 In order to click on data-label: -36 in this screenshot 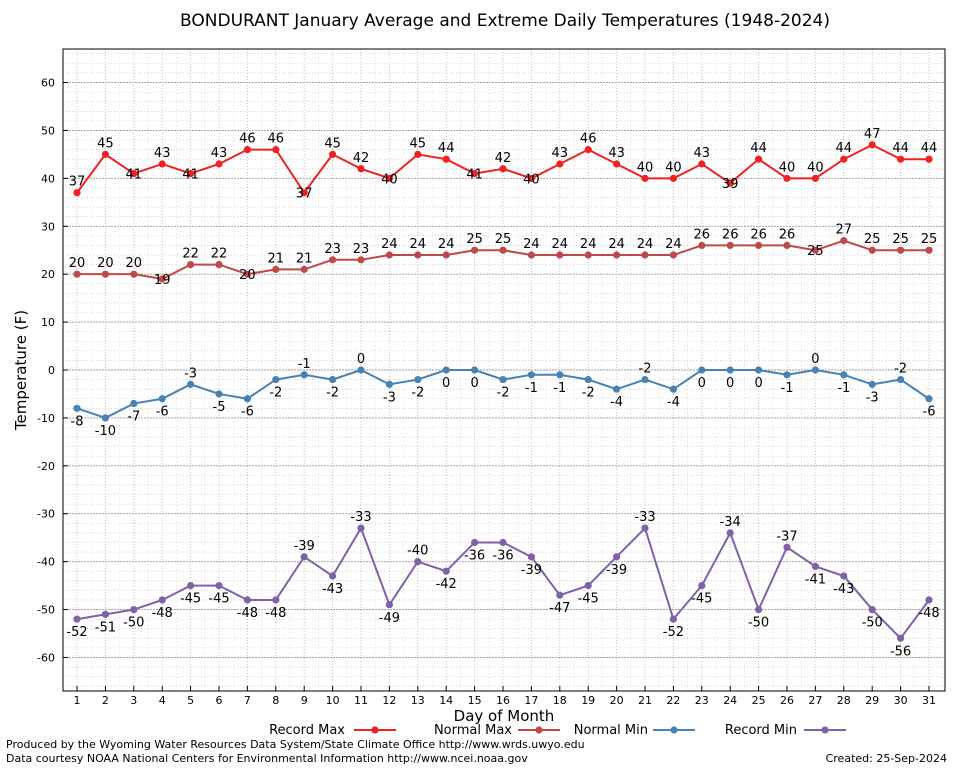, I will do `click(502, 555)`.